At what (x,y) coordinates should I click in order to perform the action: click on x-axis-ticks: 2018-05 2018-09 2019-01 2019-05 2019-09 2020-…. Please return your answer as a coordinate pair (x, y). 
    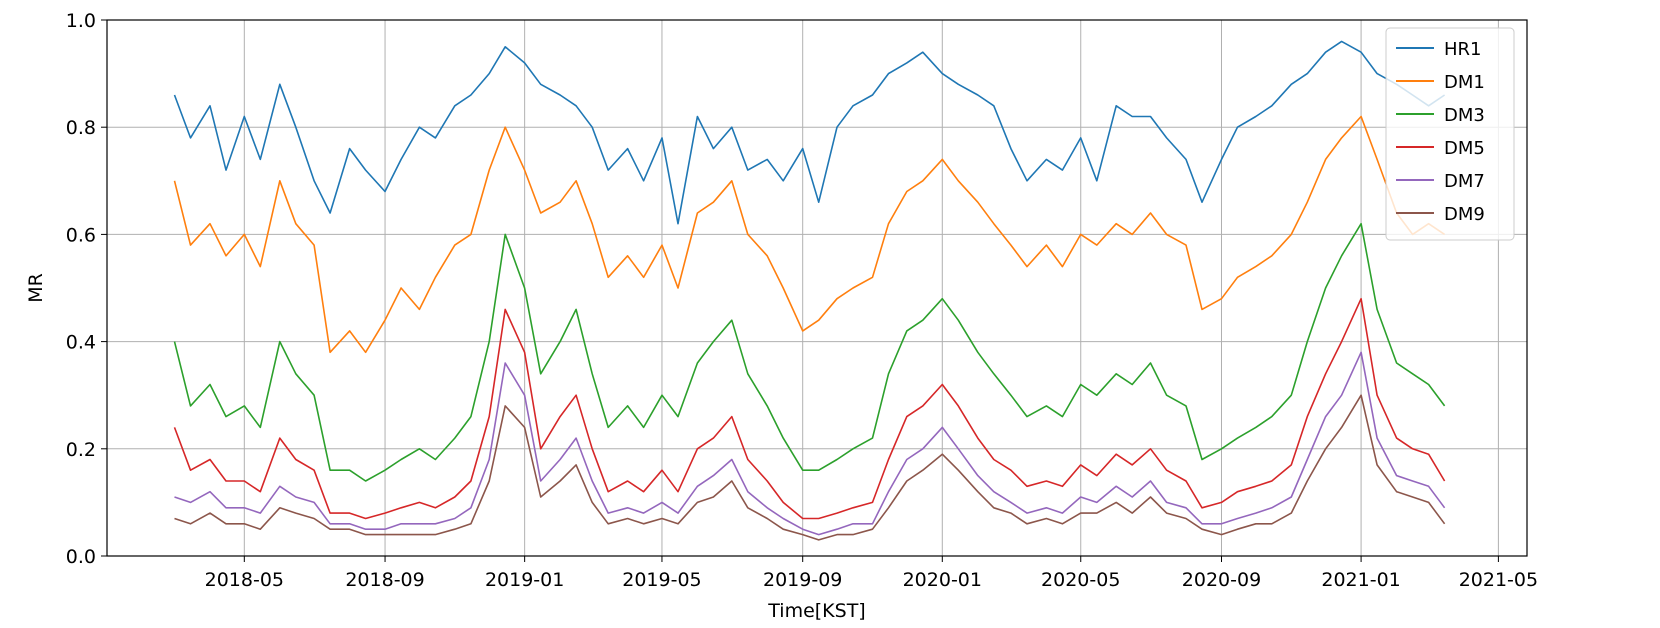
    Looking at the image, I should click on (871, 573).